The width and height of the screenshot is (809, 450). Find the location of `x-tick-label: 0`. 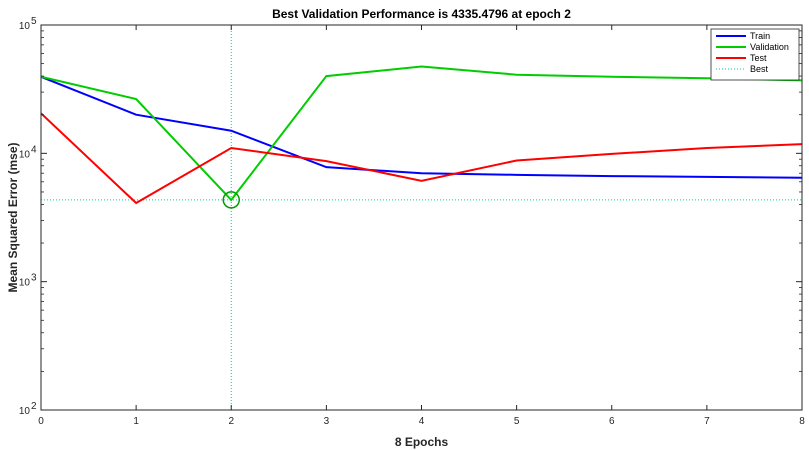

x-tick-label: 0 is located at coordinates (41, 421).